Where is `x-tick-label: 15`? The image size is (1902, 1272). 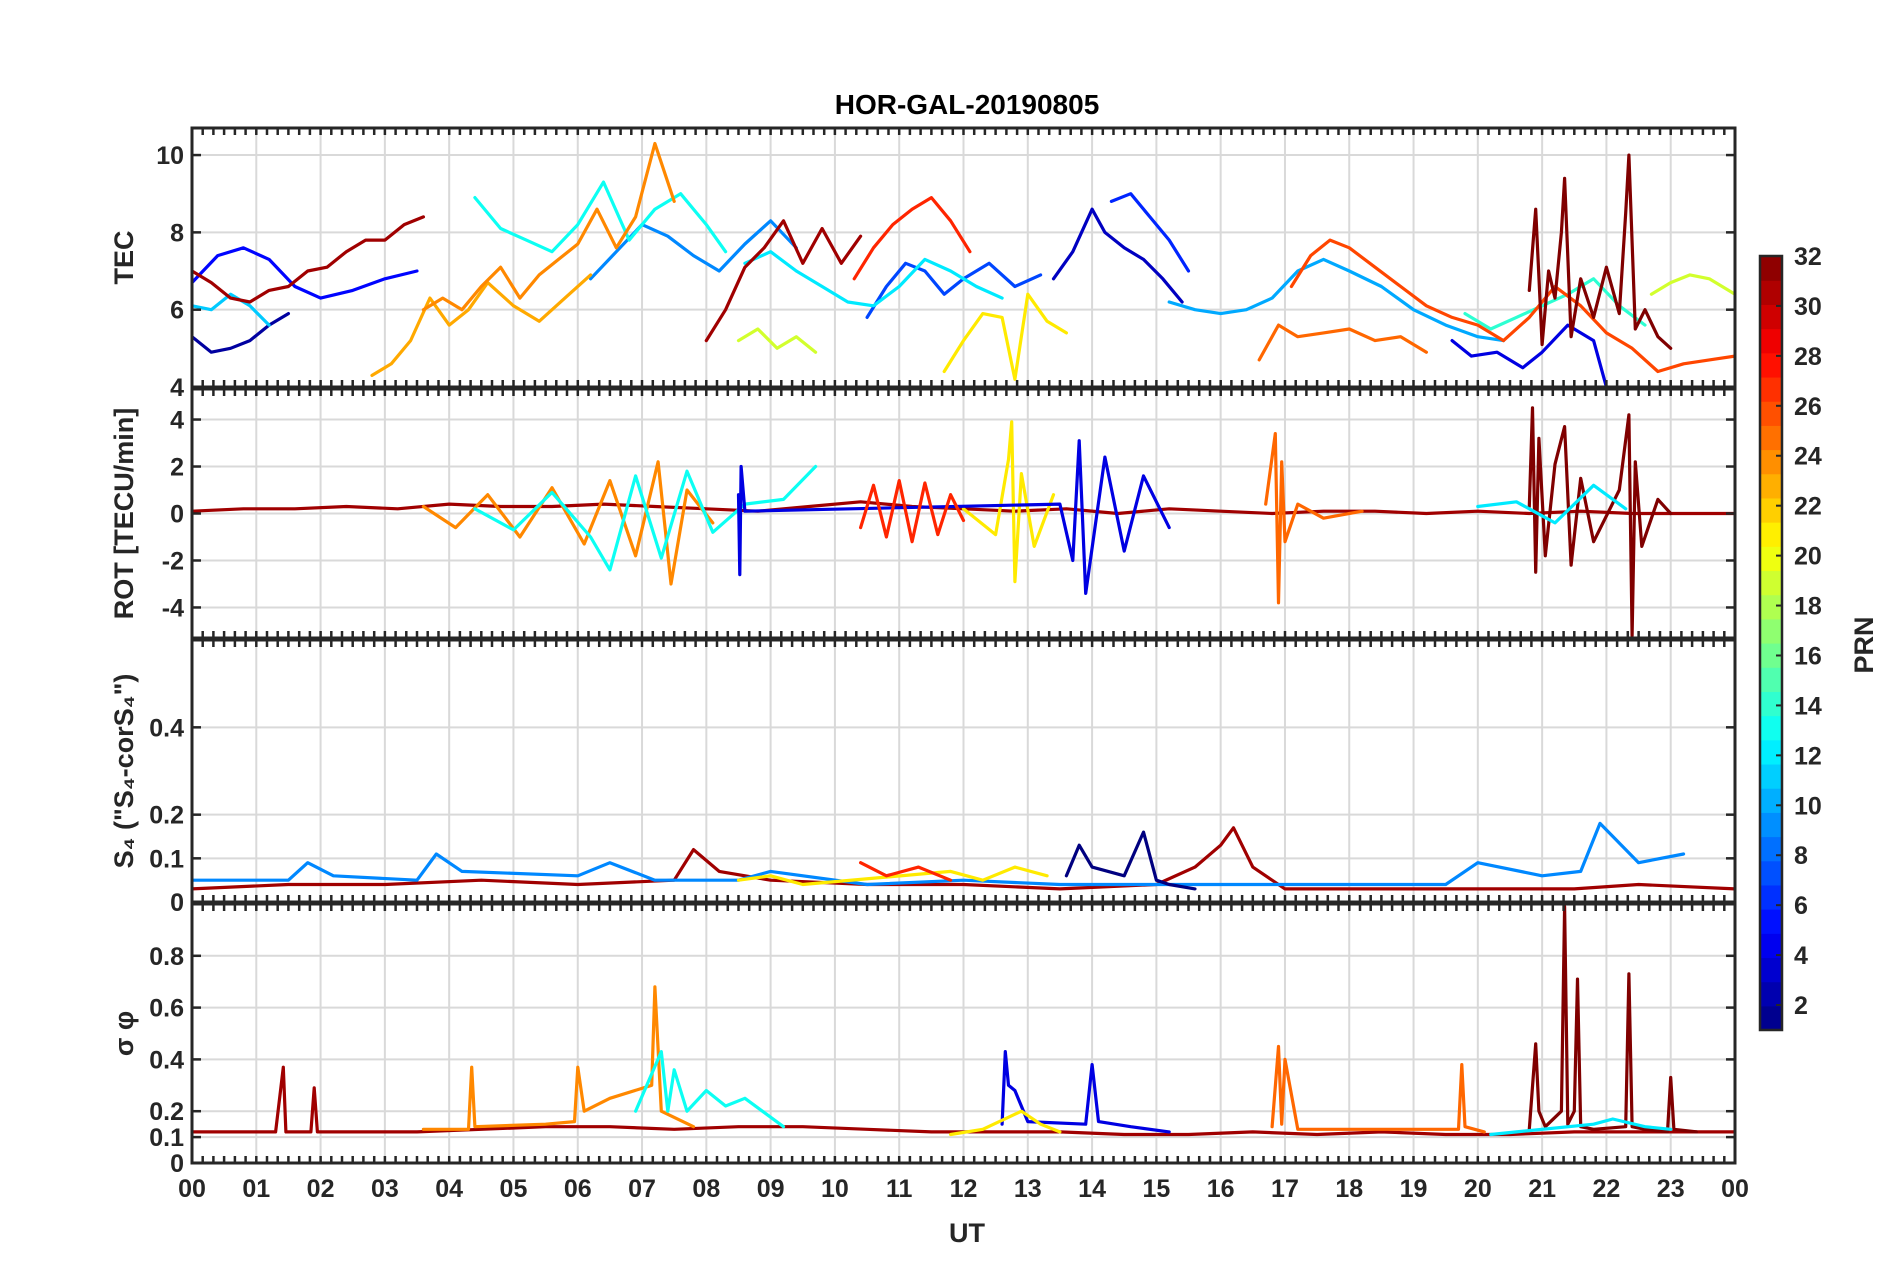 x-tick-label: 15 is located at coordinates (1156, 1189).